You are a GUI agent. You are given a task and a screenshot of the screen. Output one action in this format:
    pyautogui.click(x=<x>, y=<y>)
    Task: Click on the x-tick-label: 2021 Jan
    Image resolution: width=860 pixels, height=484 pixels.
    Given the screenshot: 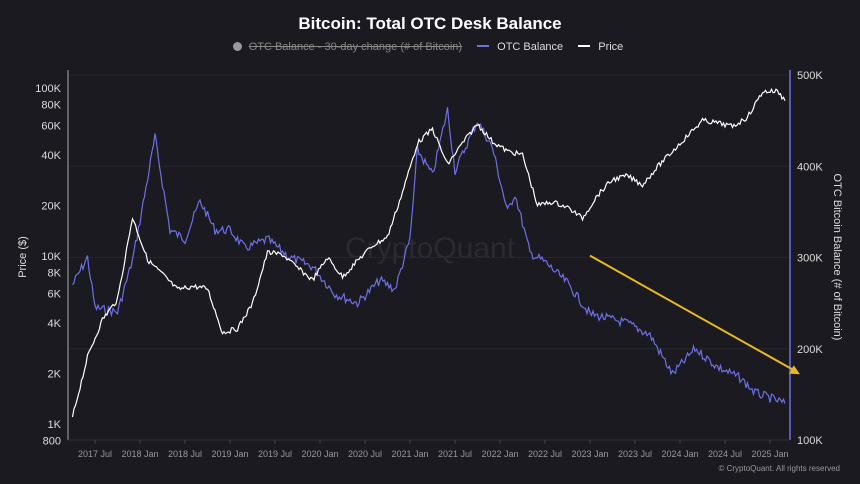 What is the action you would take?
    pyautogui.click(x=409, y=454)
    